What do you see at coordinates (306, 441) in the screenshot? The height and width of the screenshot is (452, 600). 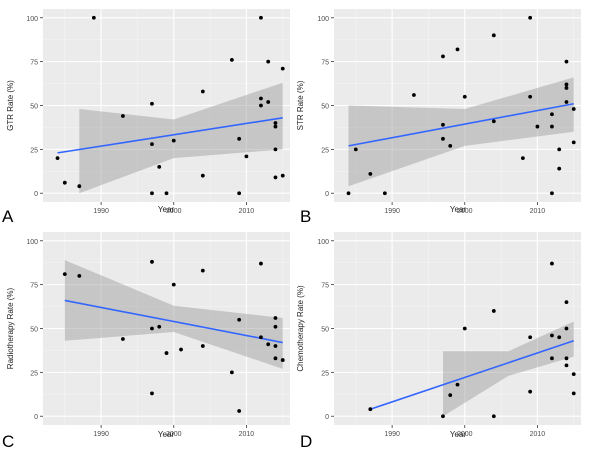 I see `panel-letter: D` at bounding box center [306, 441].